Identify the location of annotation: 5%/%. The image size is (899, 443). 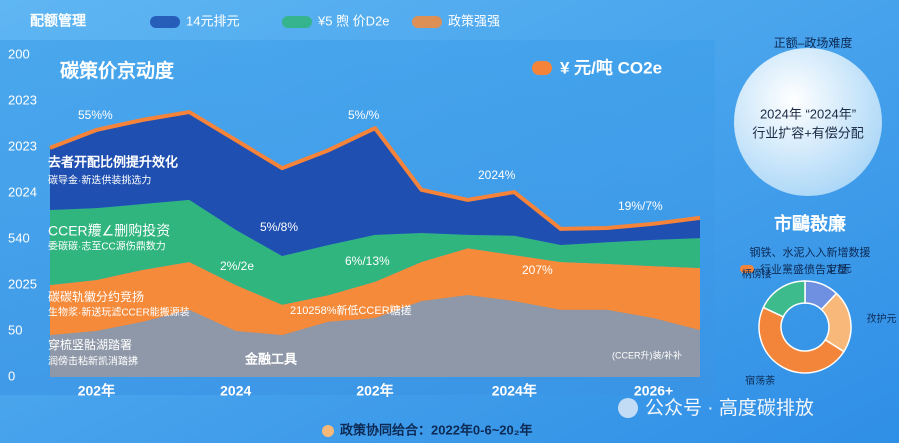
(364, 115).